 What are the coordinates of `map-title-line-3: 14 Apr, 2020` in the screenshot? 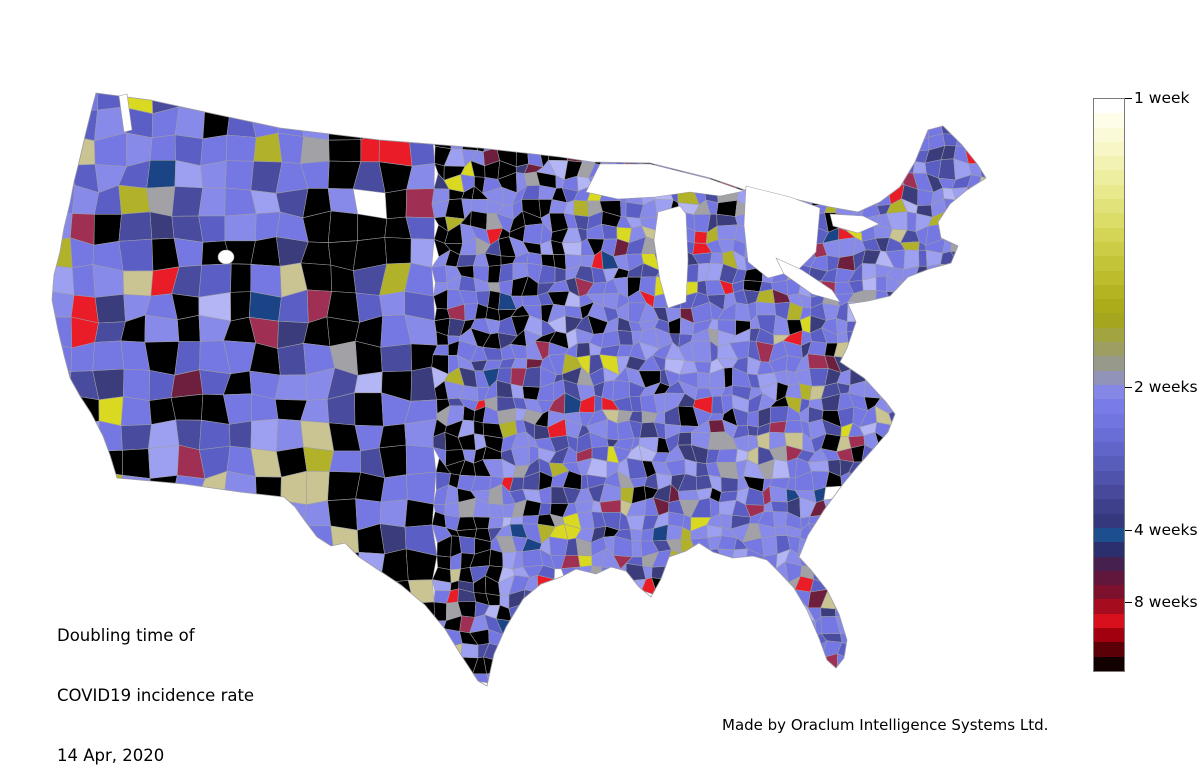 It's located at (111, 755).